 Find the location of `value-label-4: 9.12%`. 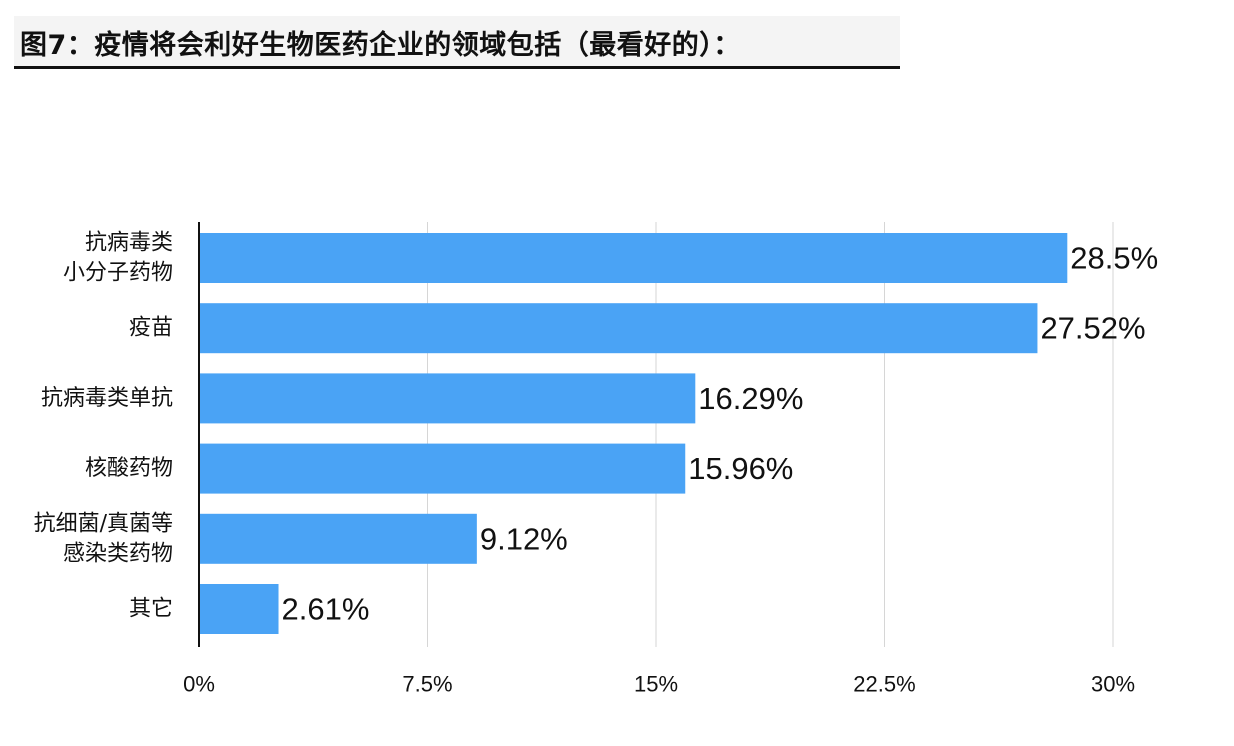

value-label-4: 9.12% is located at coordinates (524, 538).